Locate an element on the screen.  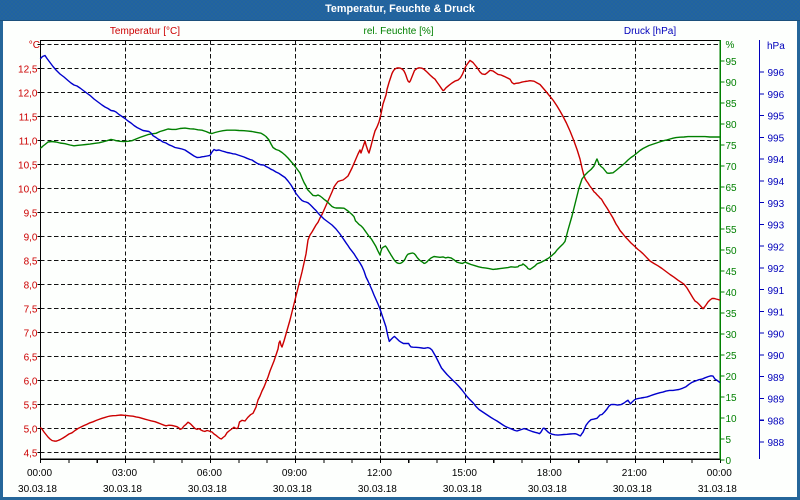
svg-text: rel. Feuchte [%] is located at coordinates (398, 31).